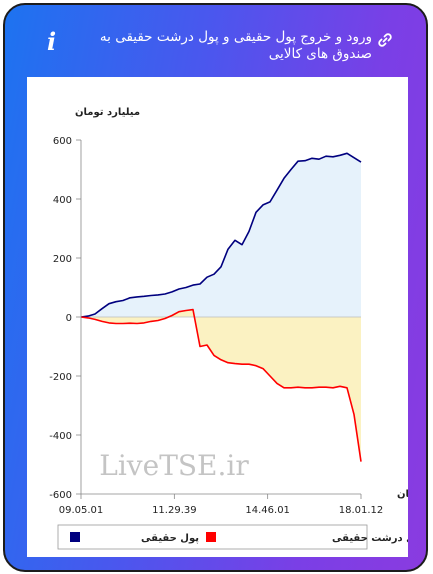 Image resolution: width=433 pixels, height=574 pixels. I want to click on y-tick-label: -600, so click(60, 495).